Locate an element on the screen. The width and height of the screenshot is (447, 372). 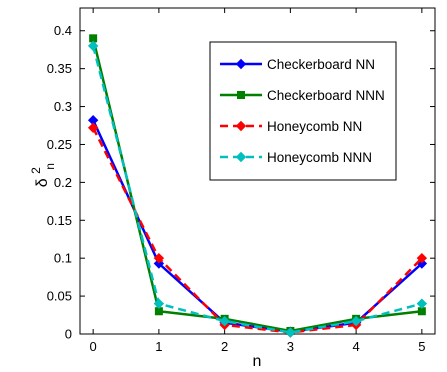
y-axis-label-sub: n is located at coordinates (50, 166).